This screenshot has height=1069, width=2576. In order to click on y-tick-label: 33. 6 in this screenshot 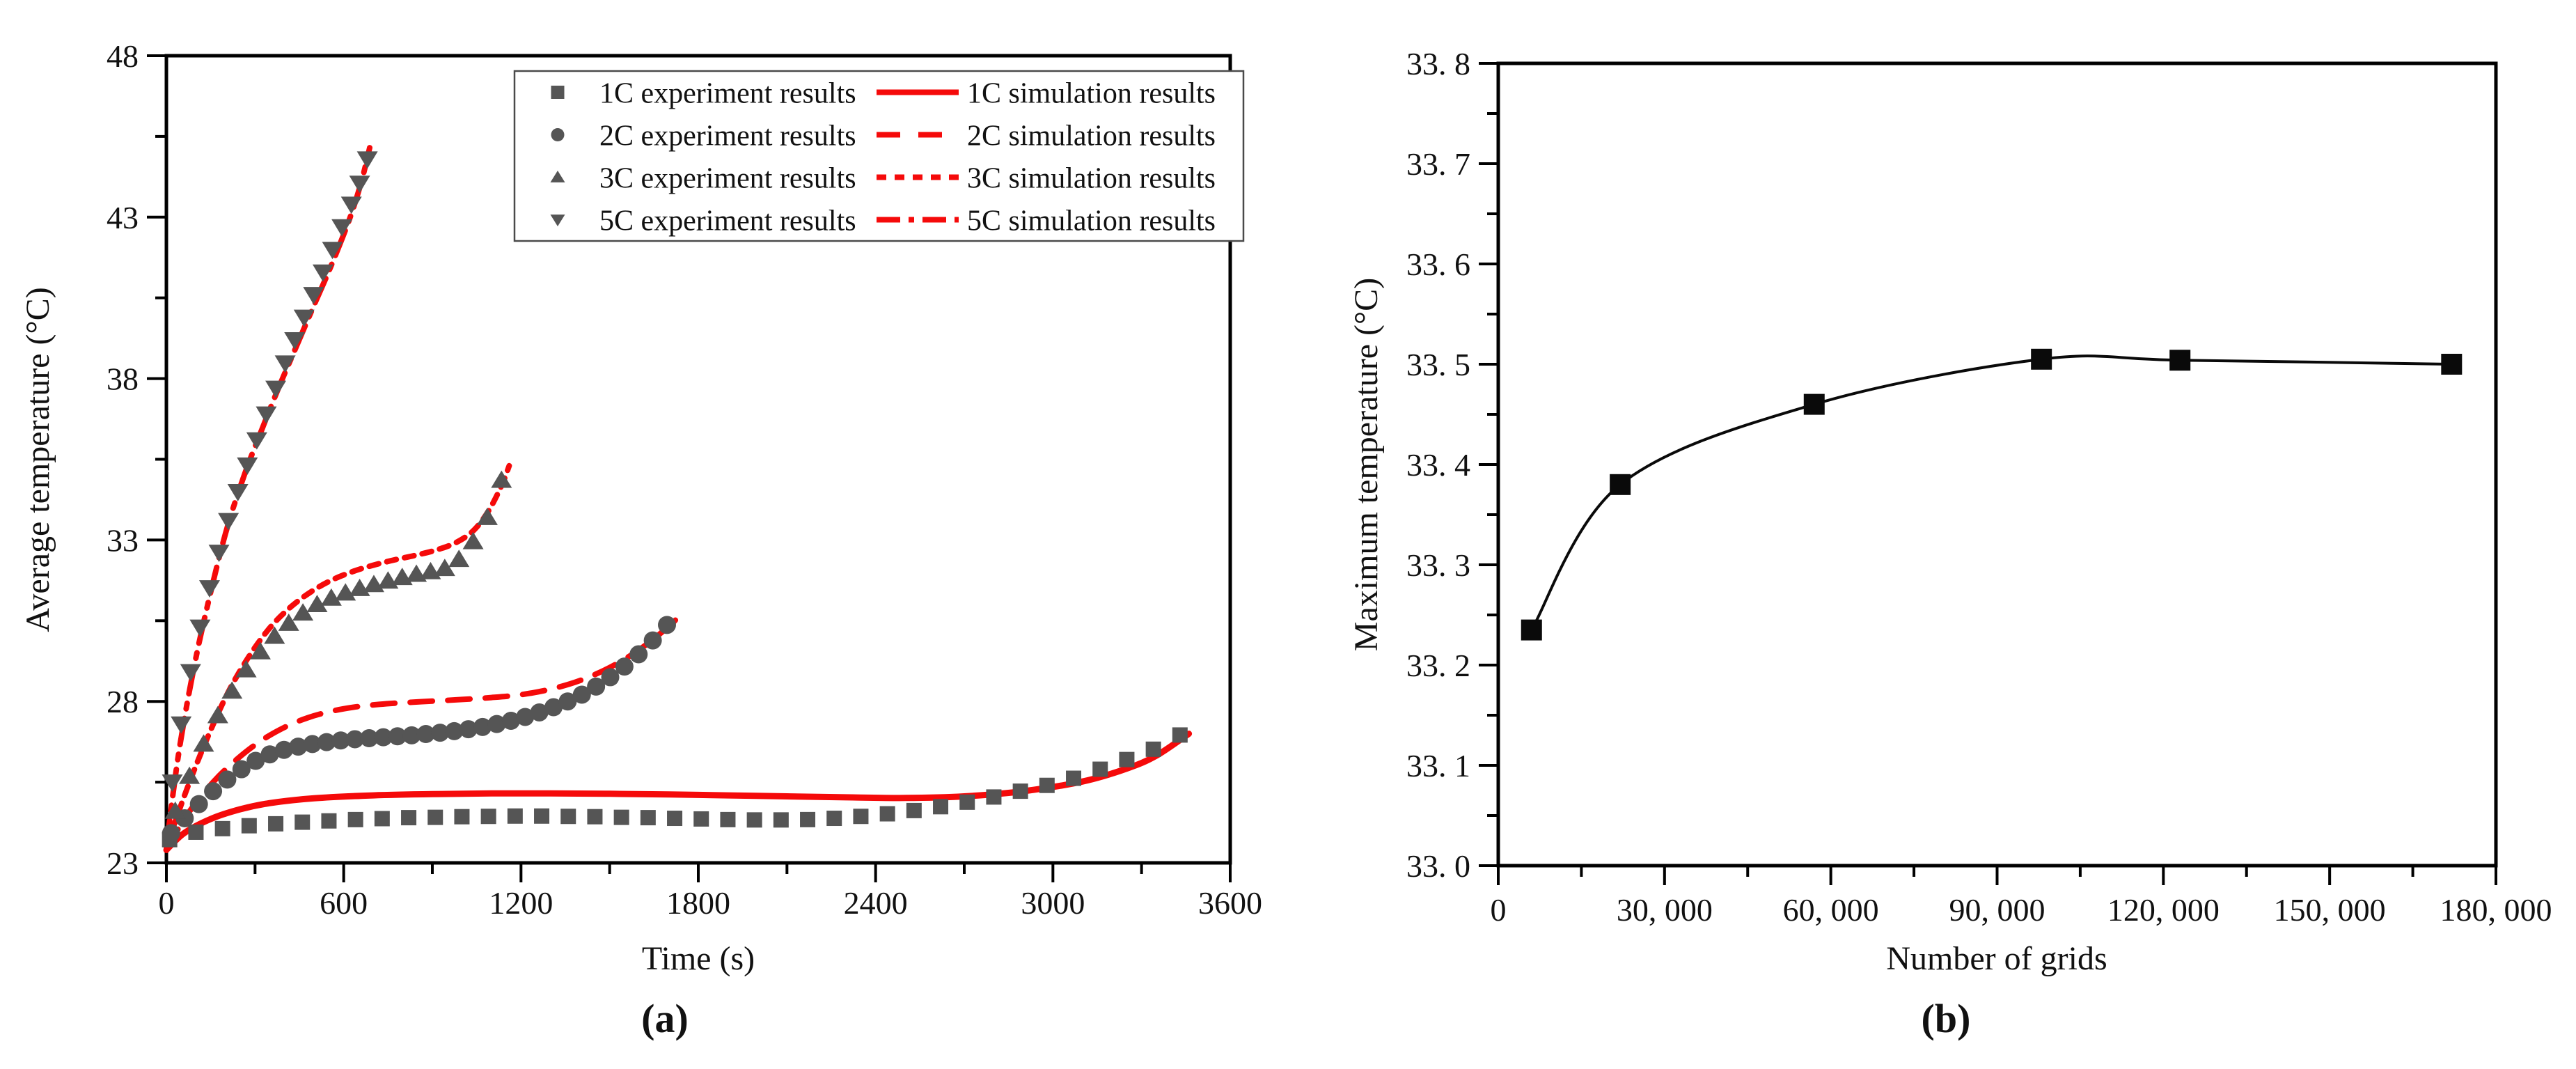, I will do `click(1438, 264)`.